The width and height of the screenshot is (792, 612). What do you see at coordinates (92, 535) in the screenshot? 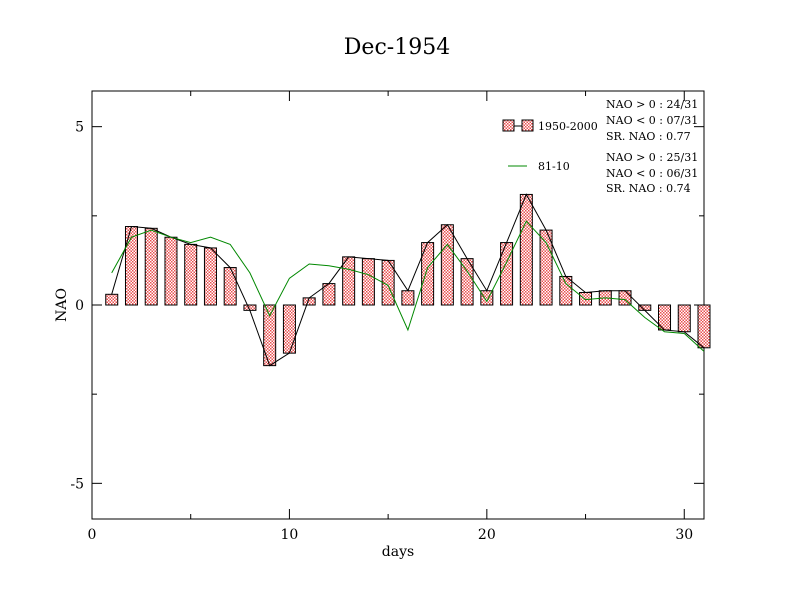
I see `x-tick-label: 0` at bounding box center [92, 535].